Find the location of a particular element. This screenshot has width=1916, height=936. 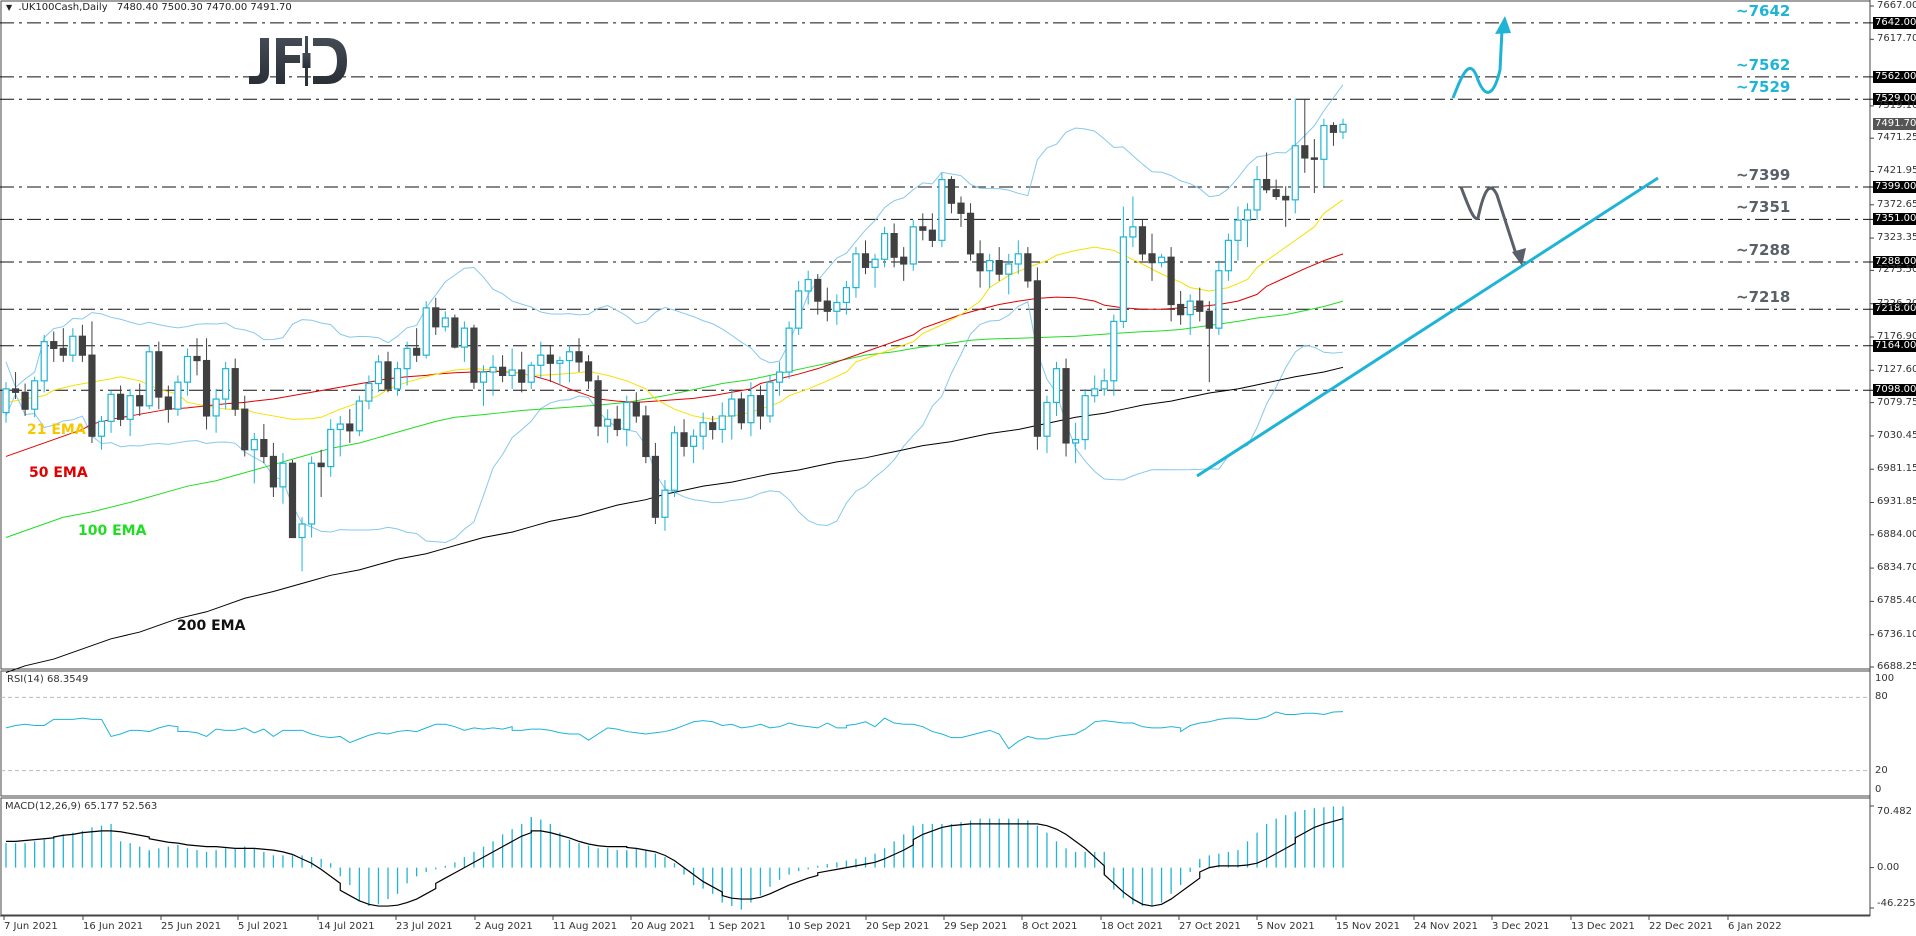

support-trendline is located at coordinates (1427, 327).